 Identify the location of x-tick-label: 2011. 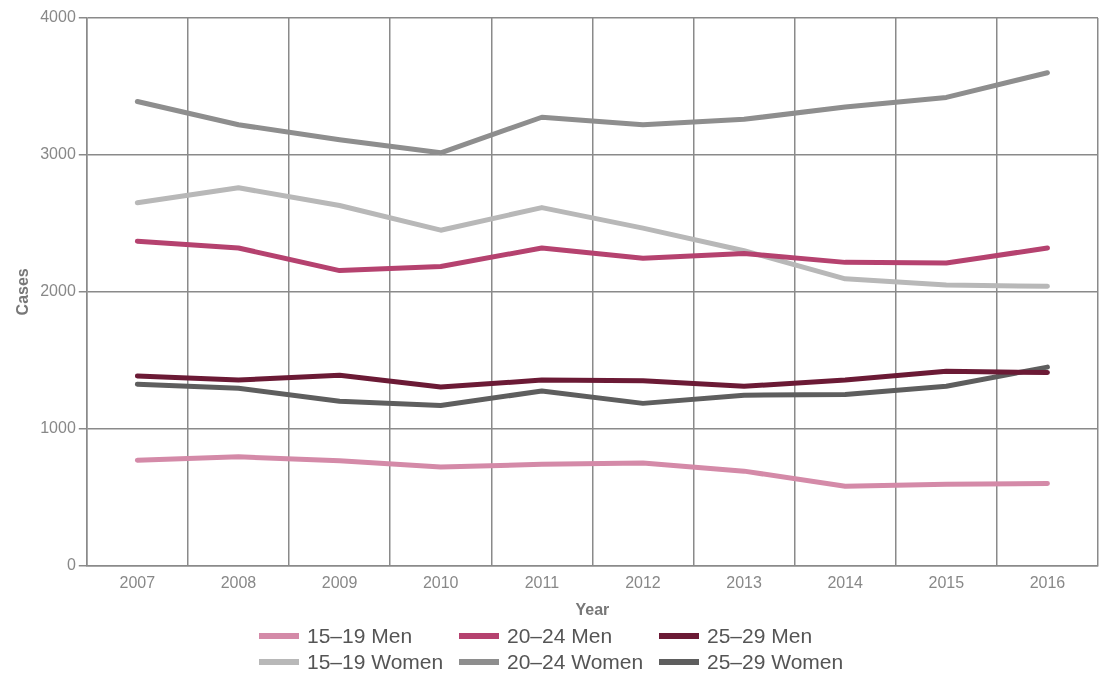
(542, 582).